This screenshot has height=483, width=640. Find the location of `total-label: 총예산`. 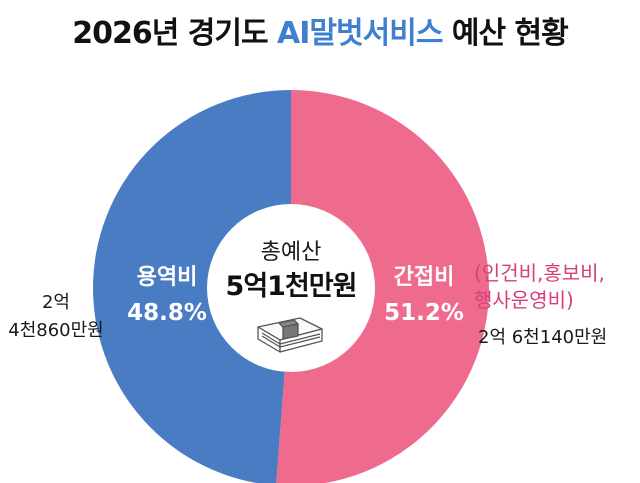

total-label: 총예산 is located at coordinates (291, 252).